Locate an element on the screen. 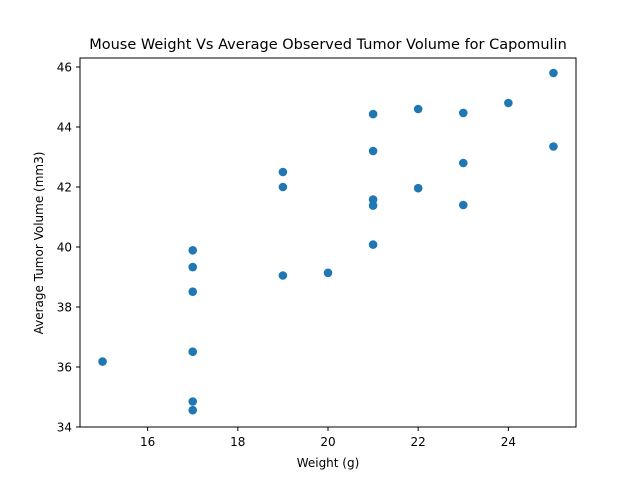  x-axis-label: Weight (g) is located at coordinates (328, 463).